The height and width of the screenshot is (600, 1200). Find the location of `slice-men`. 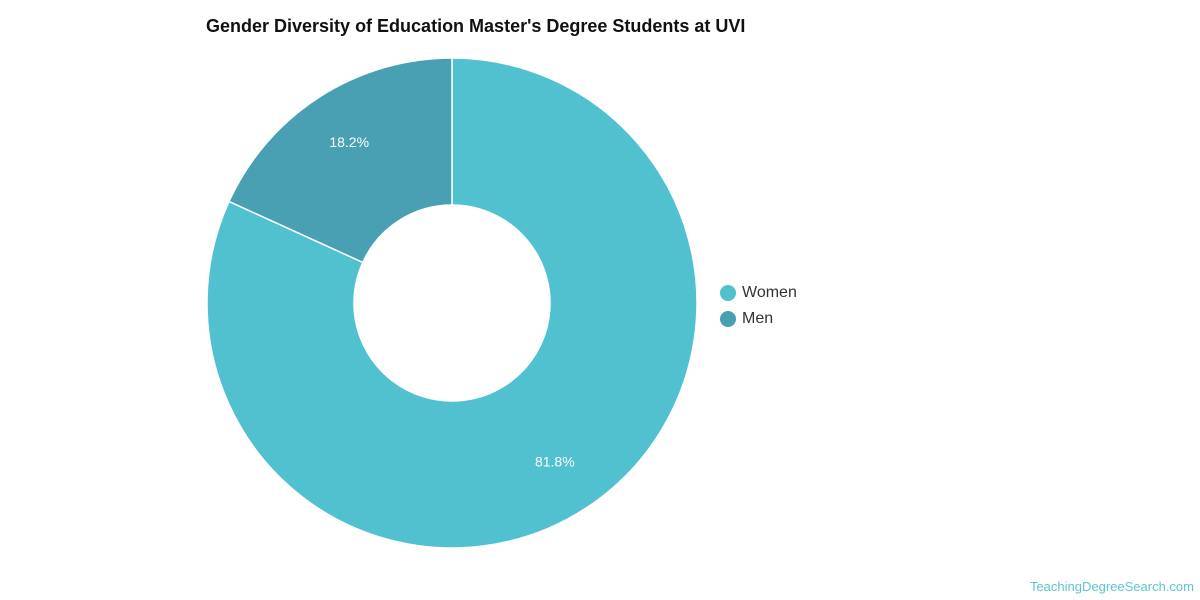

slice-men is located at coordinates (340, 160).